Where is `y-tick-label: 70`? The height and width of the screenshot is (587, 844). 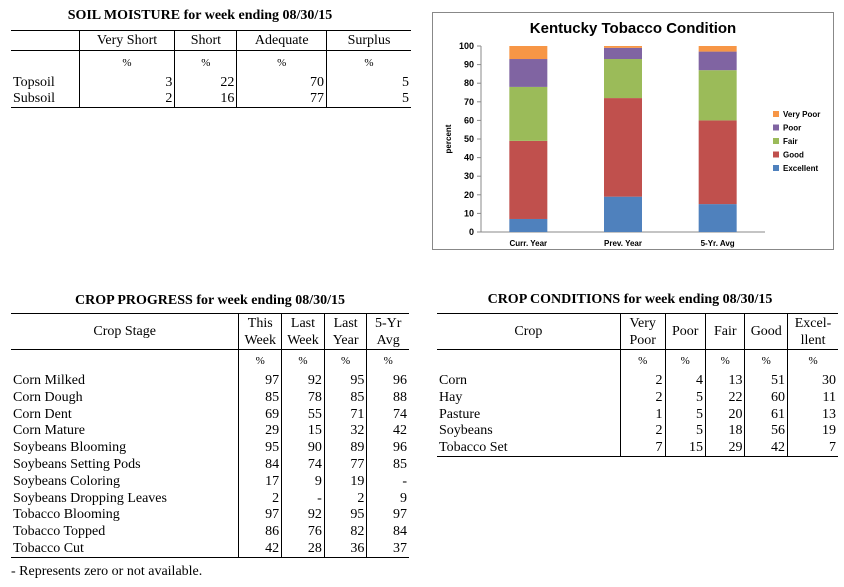 y-tick-label: 70 is located at coordinates (469, 102).